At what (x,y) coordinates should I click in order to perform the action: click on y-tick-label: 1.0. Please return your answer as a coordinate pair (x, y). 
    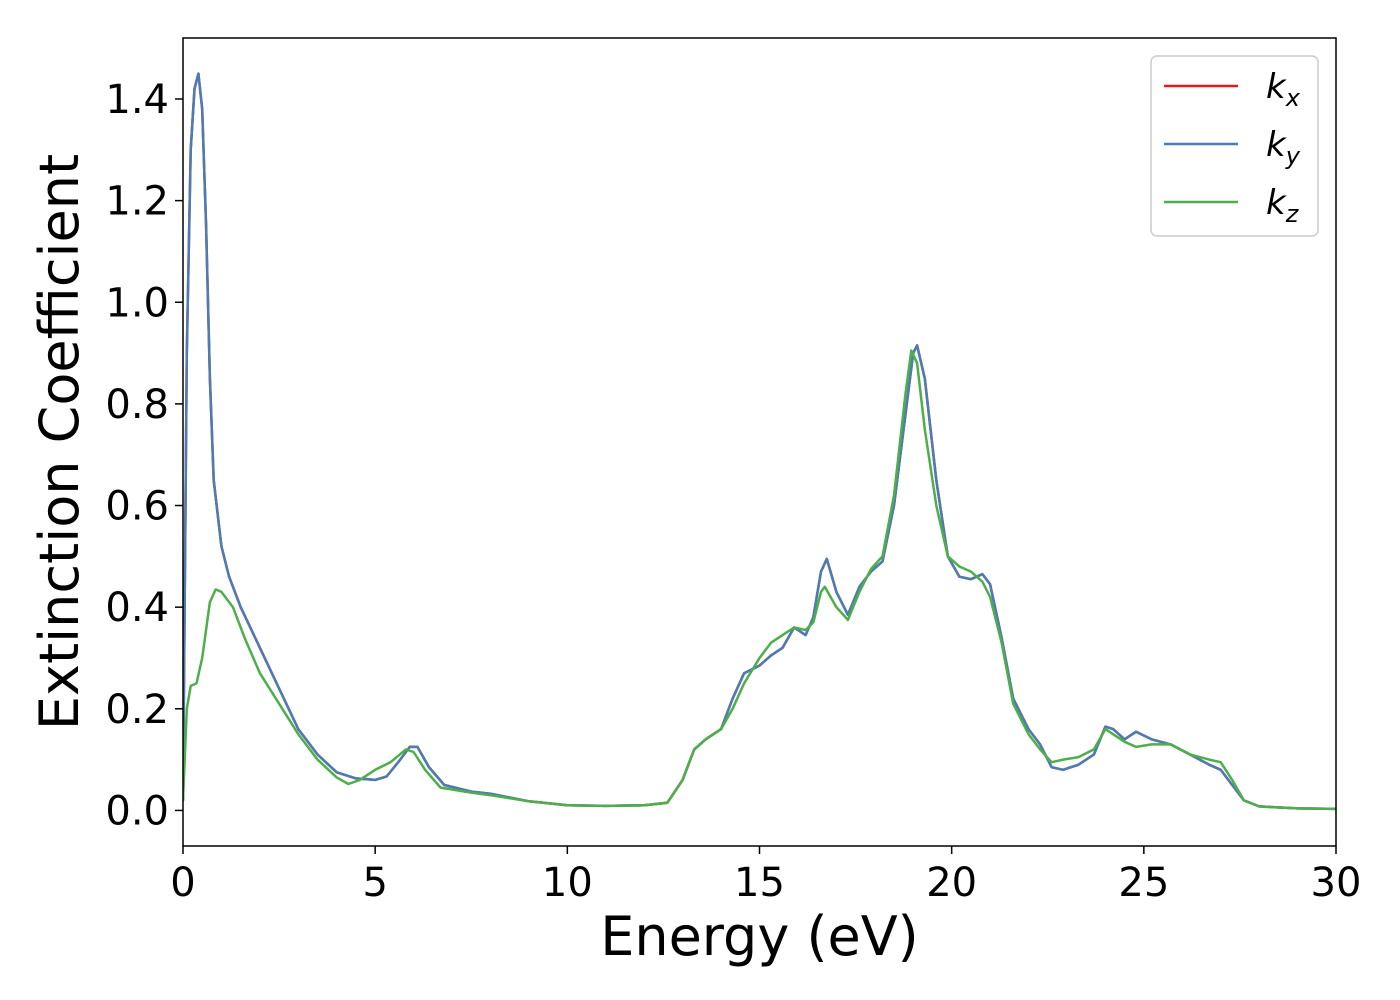
    Looking at the image, I should click on (137, 303).